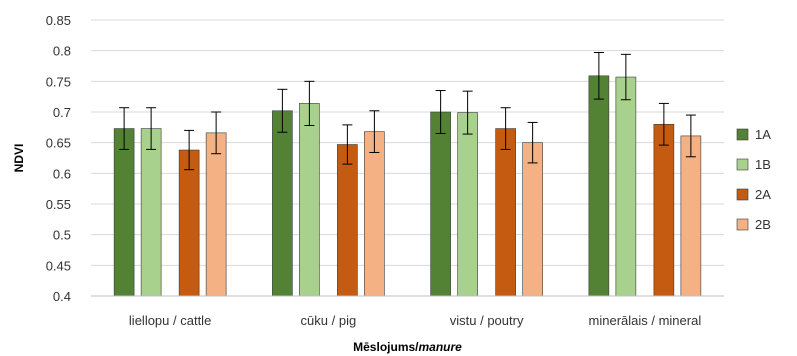 This screenshot has height=356, width=797. What do you see at coordinates (763, 224) in the screenshot?
I see `legend-label-2B: 2B` at bounding box center [763, 224].